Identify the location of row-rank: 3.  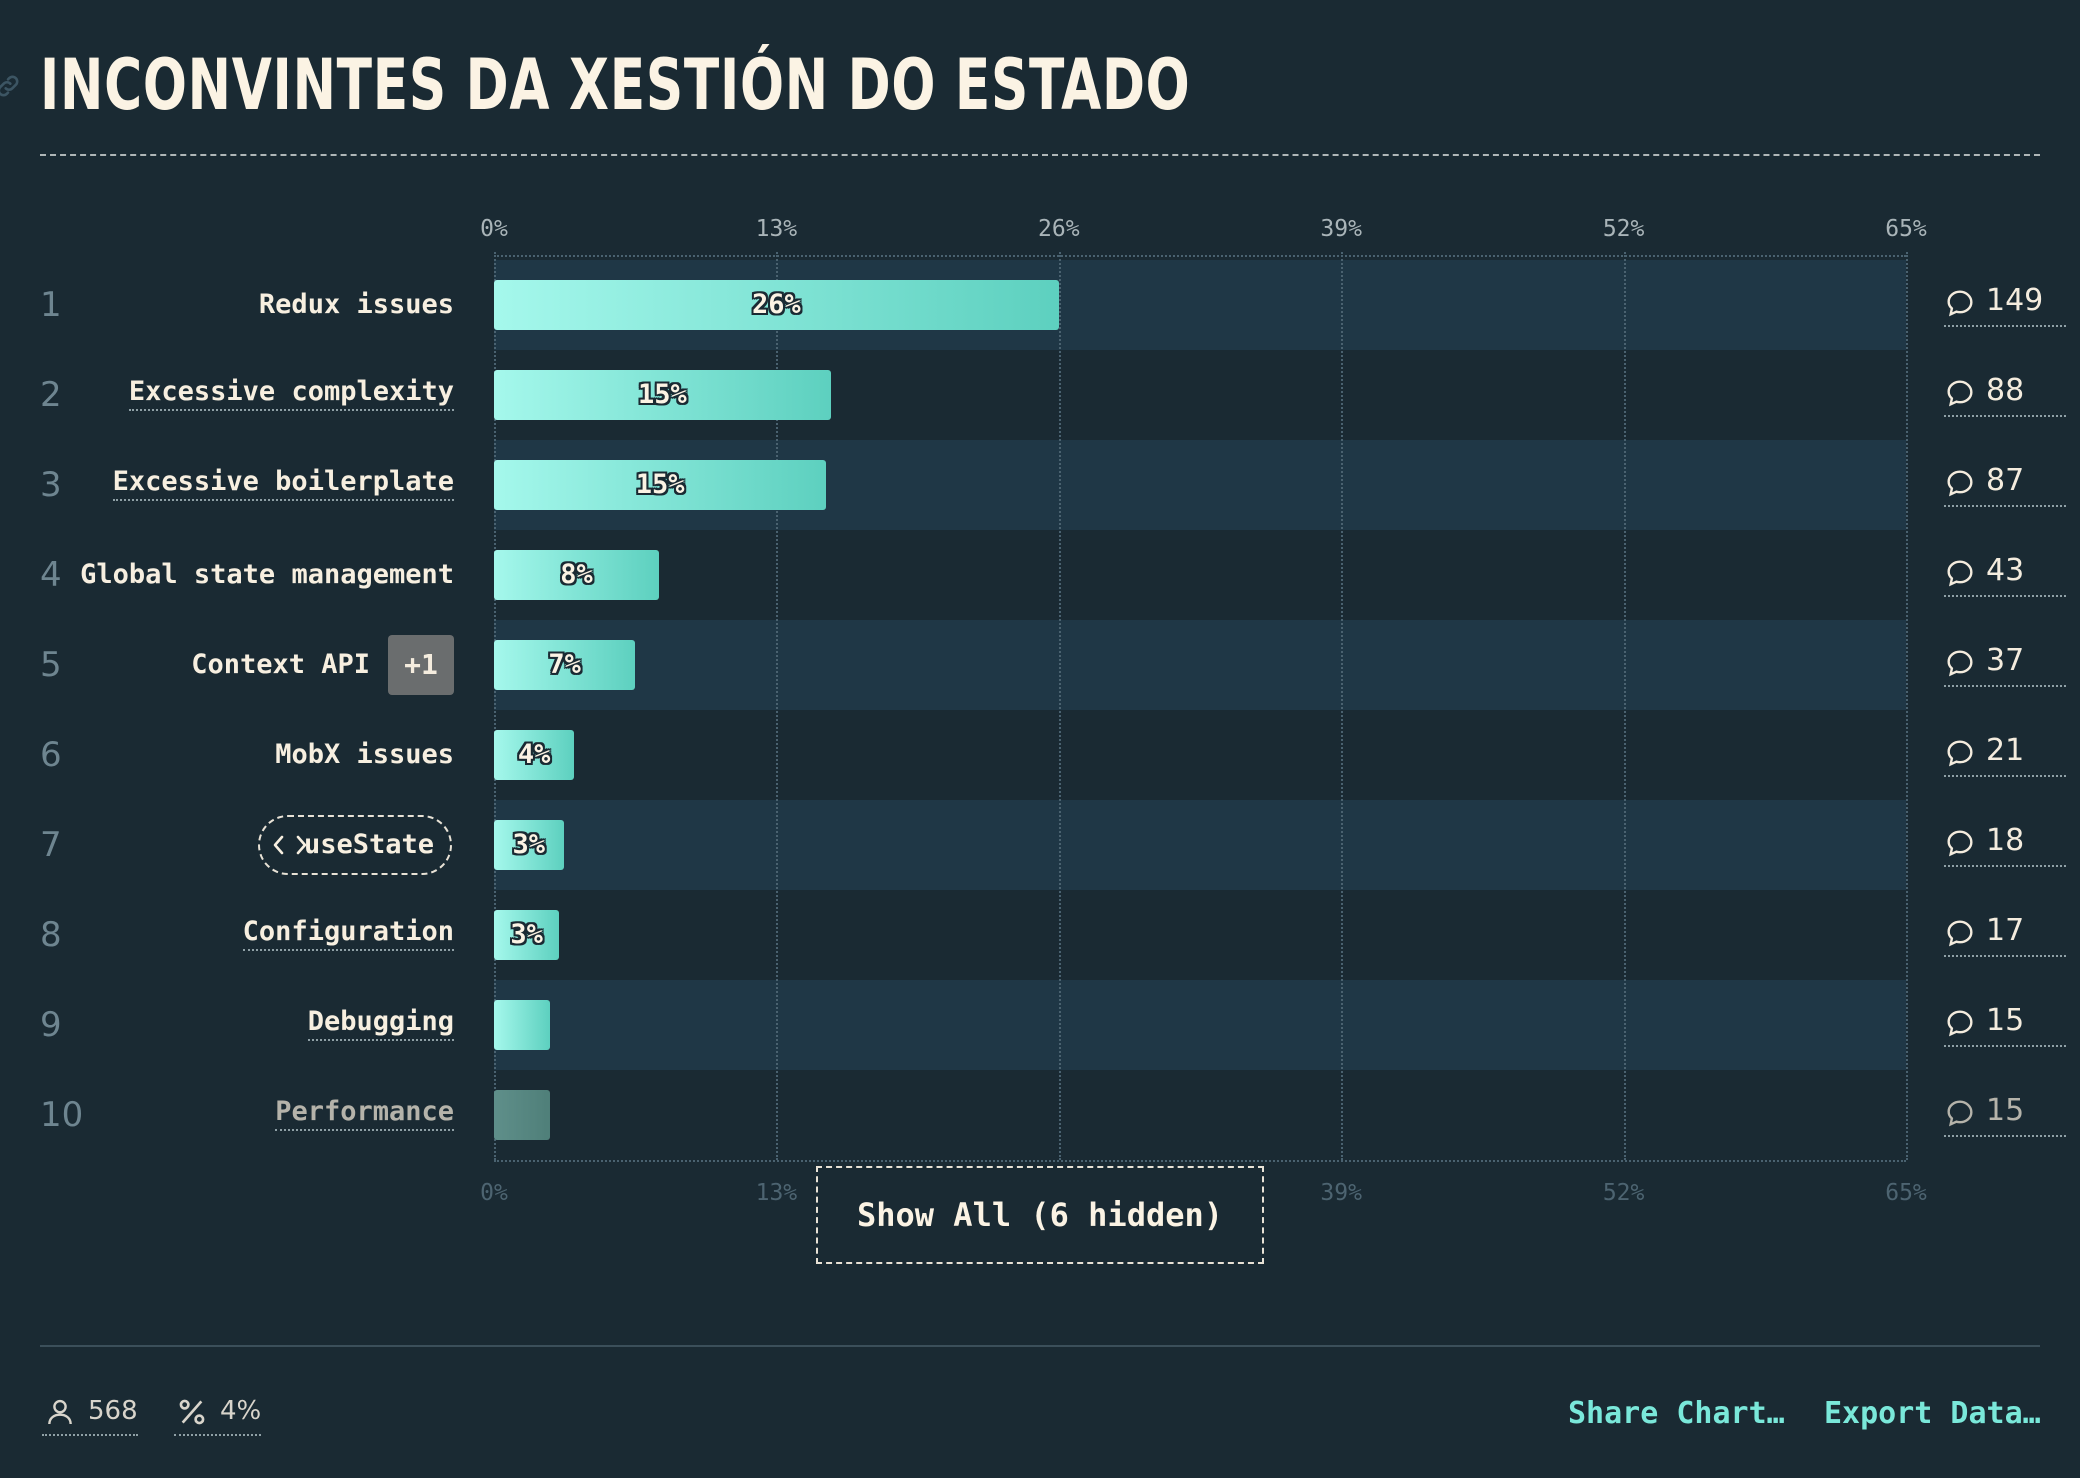
(51, 485).